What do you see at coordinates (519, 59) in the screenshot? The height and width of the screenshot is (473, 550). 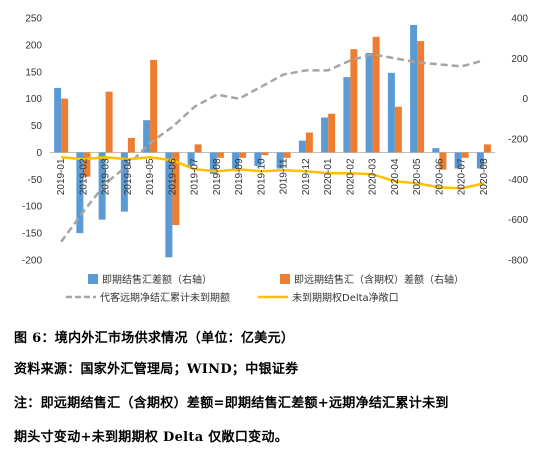 I see `y-right-tick-label: 200` at bounding box center [519, 59].